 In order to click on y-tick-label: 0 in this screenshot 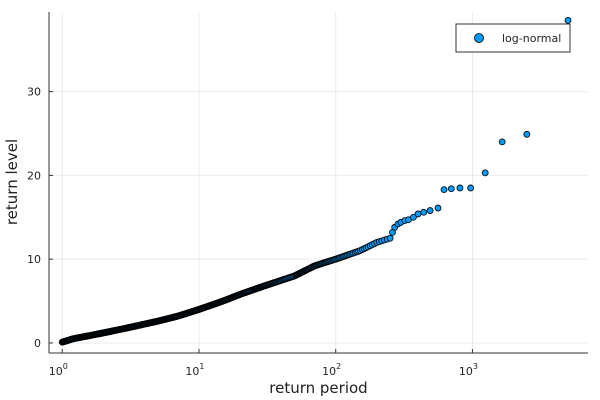, I will do `click(37, 343)`.